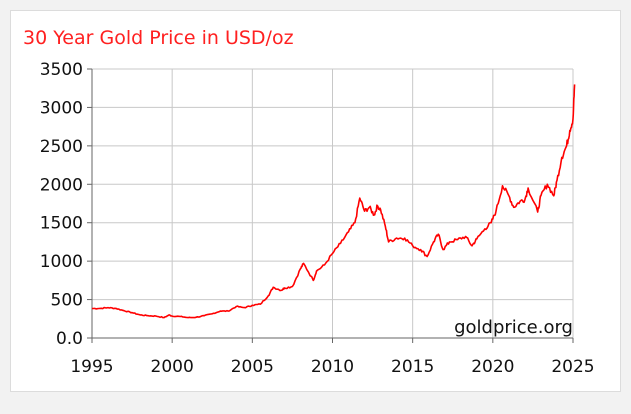  I want to click on y-tick-label: 3500, so click(61, 70).